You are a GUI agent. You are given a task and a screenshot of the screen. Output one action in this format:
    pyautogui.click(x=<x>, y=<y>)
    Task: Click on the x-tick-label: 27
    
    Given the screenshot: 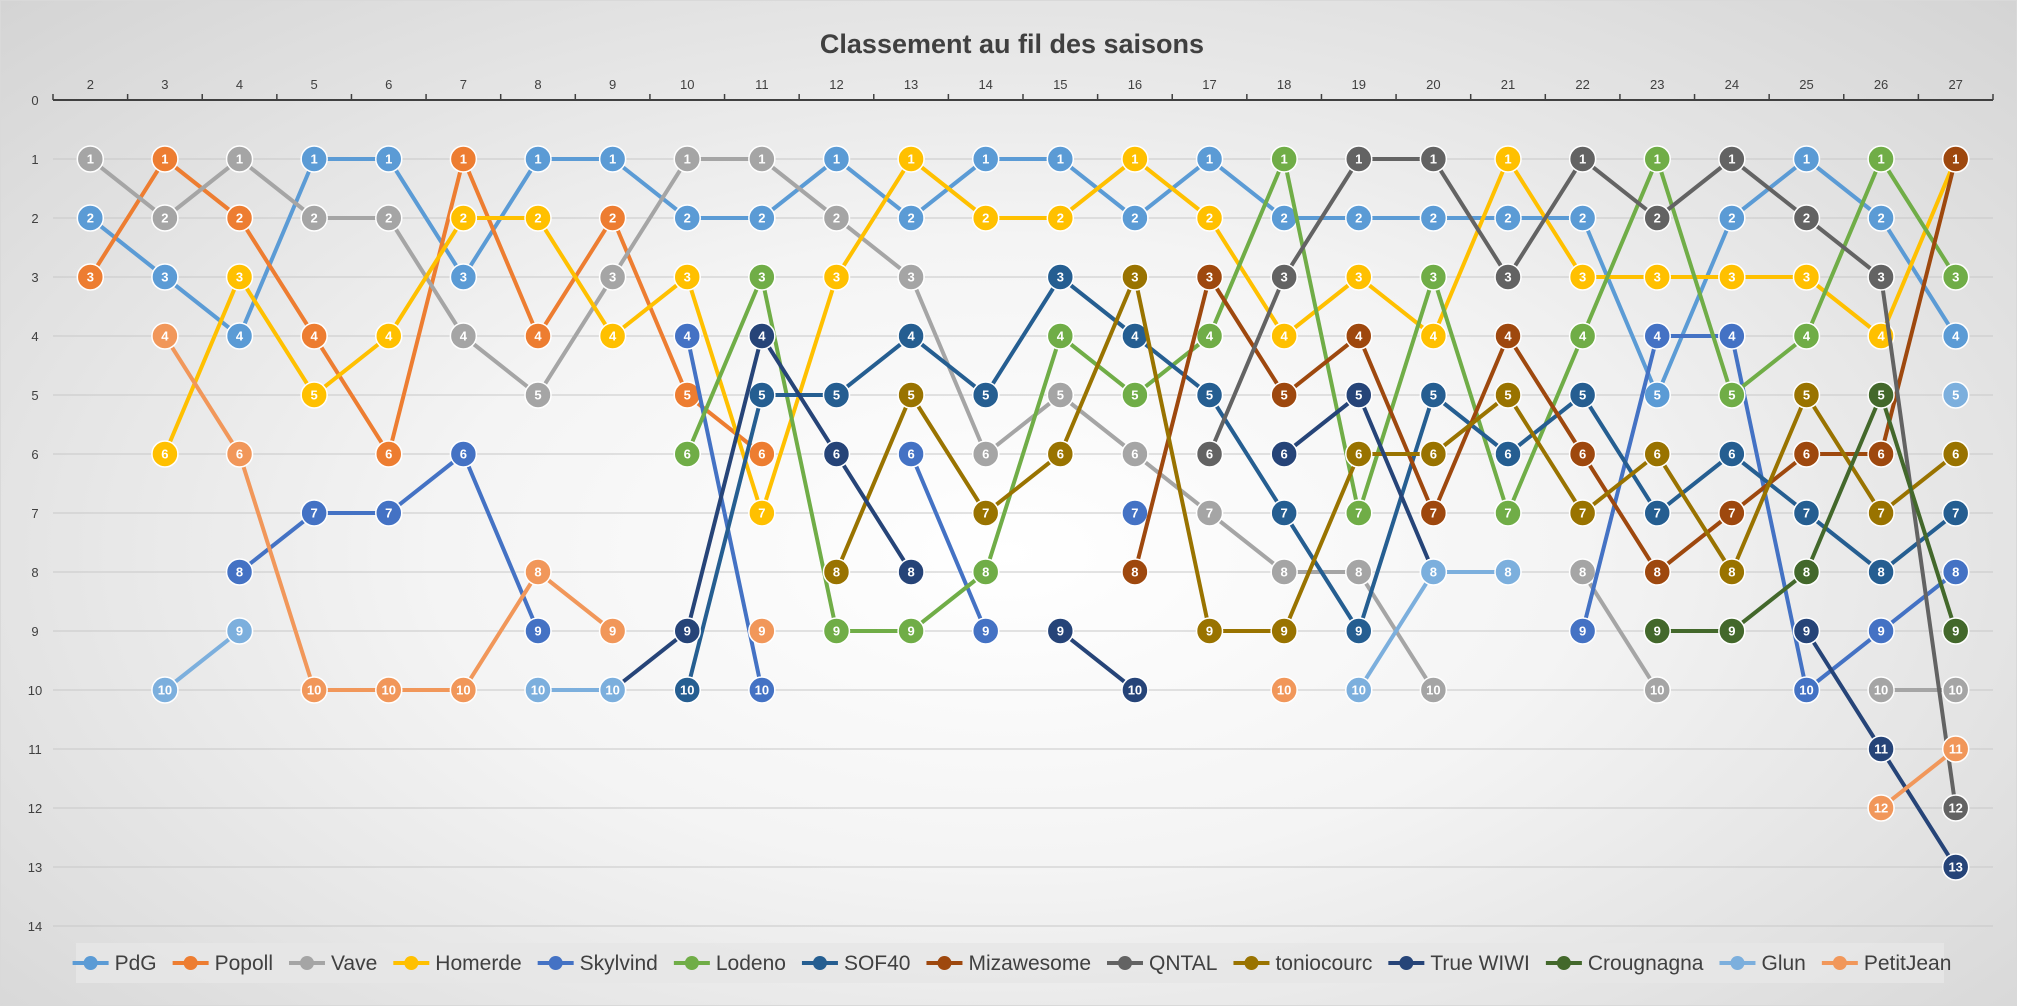 What is the action you would take?
    pyautogui.click(x=1955, y=84)
    